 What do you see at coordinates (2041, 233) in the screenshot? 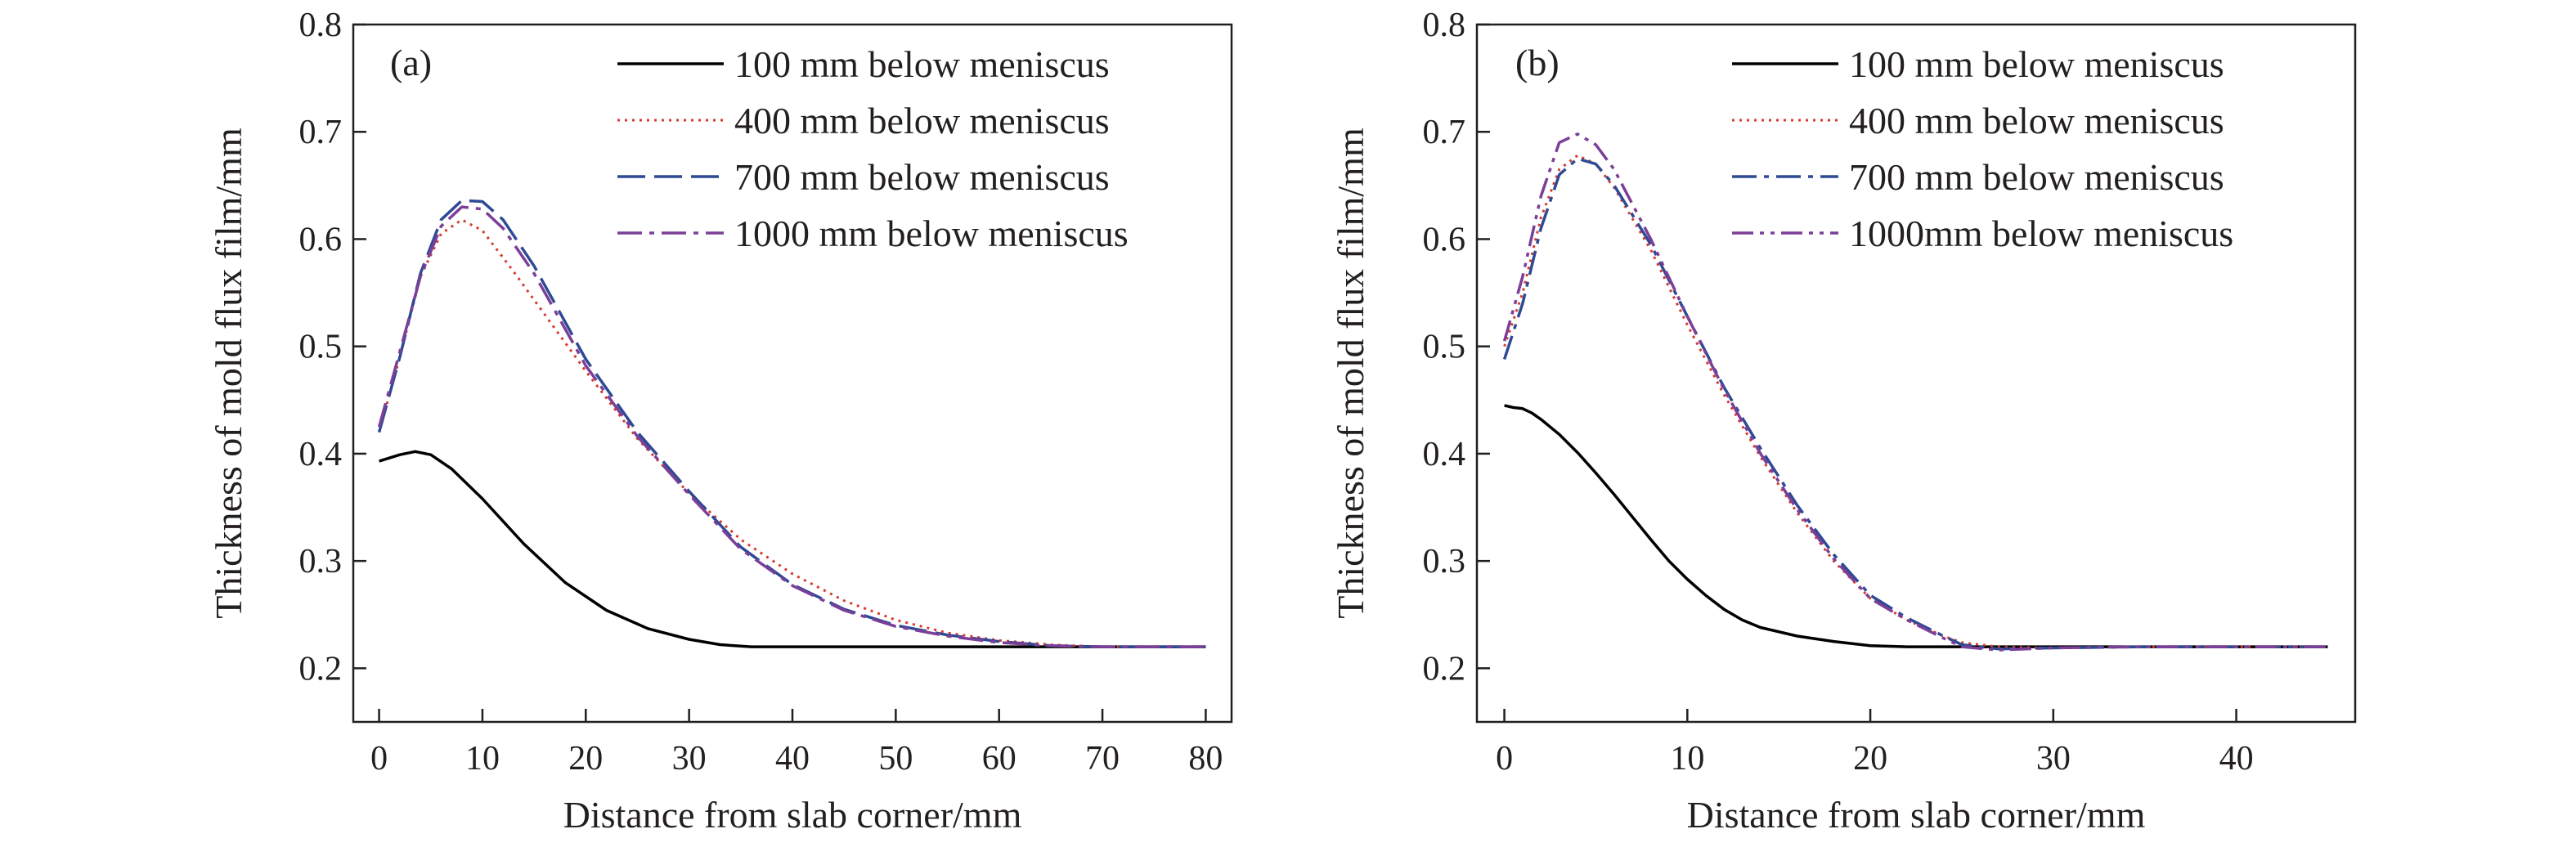
I see `legend-label-4: 1000mm below meniscus` at bounding box center [2041, 233].